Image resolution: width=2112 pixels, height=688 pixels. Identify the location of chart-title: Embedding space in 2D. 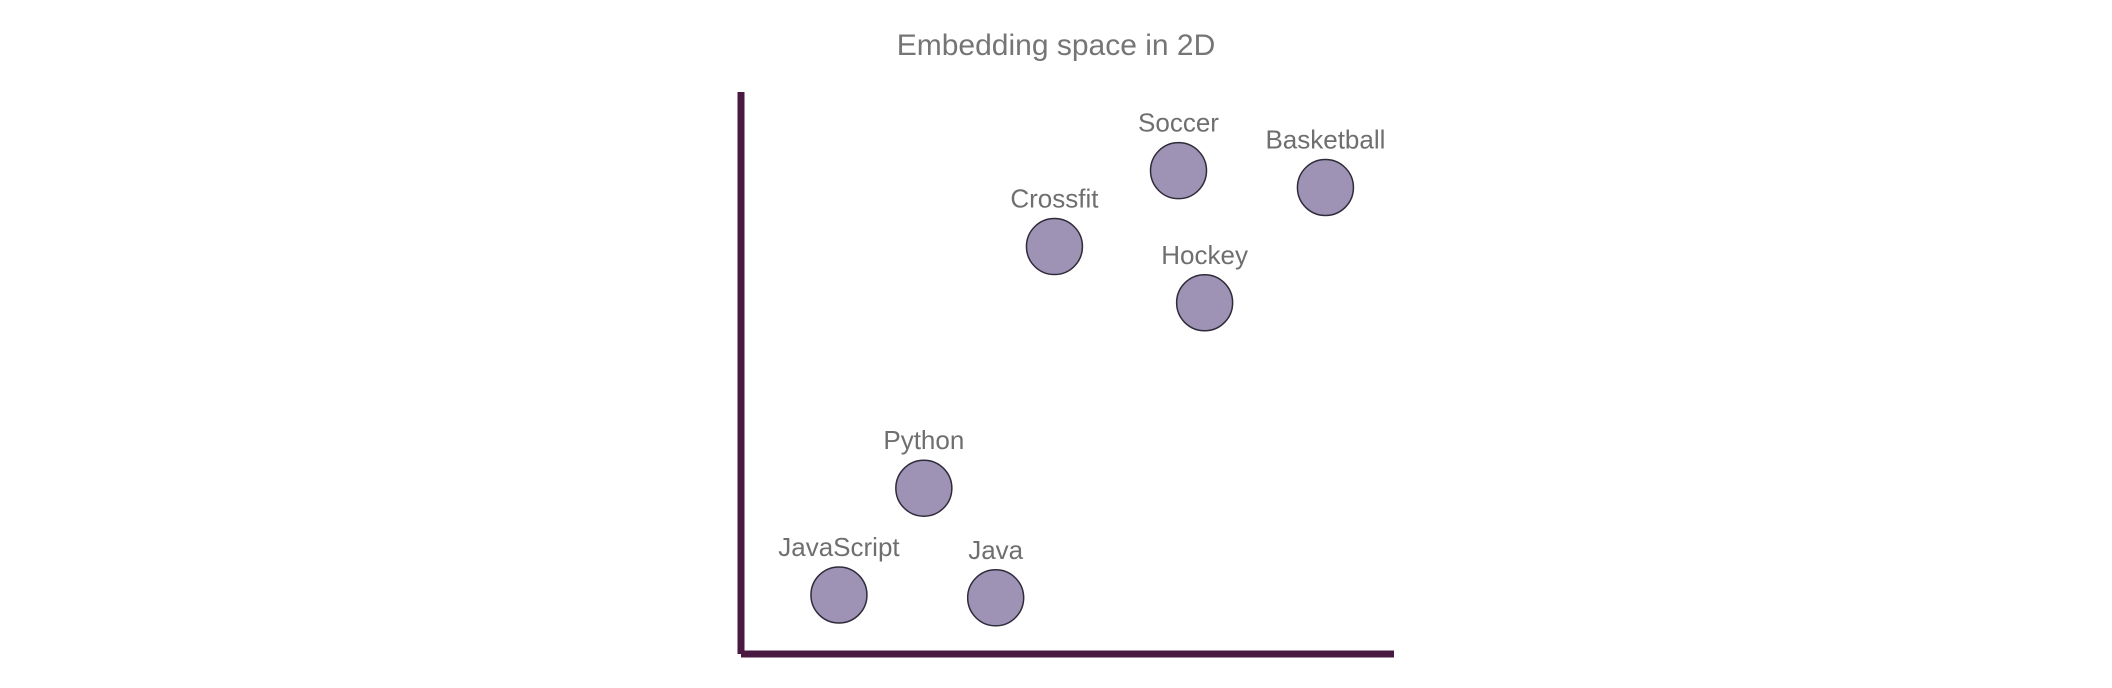
(1056, 45).